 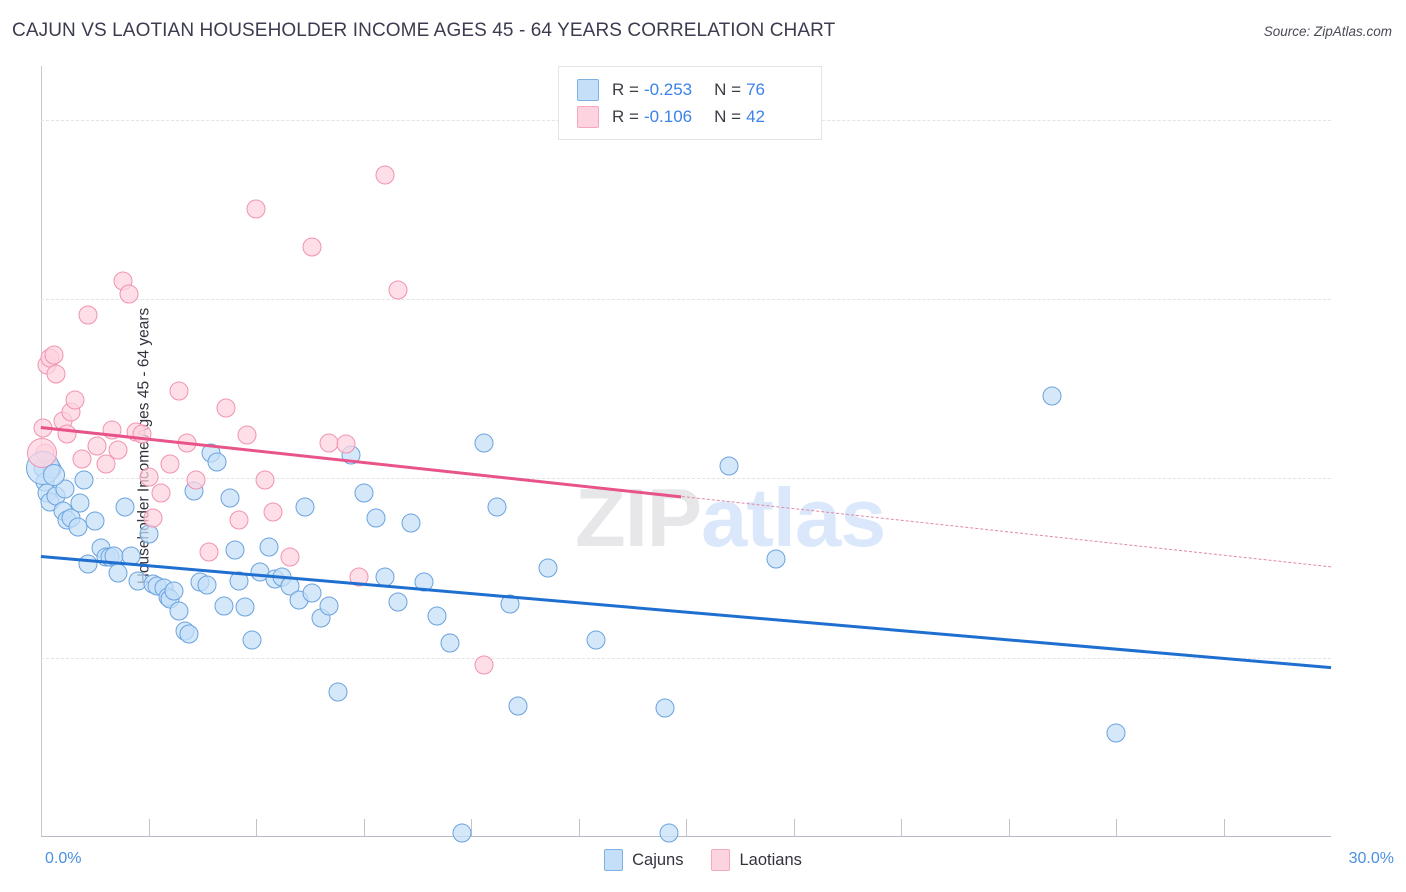 What do you see at coordinates (793, 517) in the screenshot?
I see `watermark-atlas: atlas` at bounding box center [793, 517].